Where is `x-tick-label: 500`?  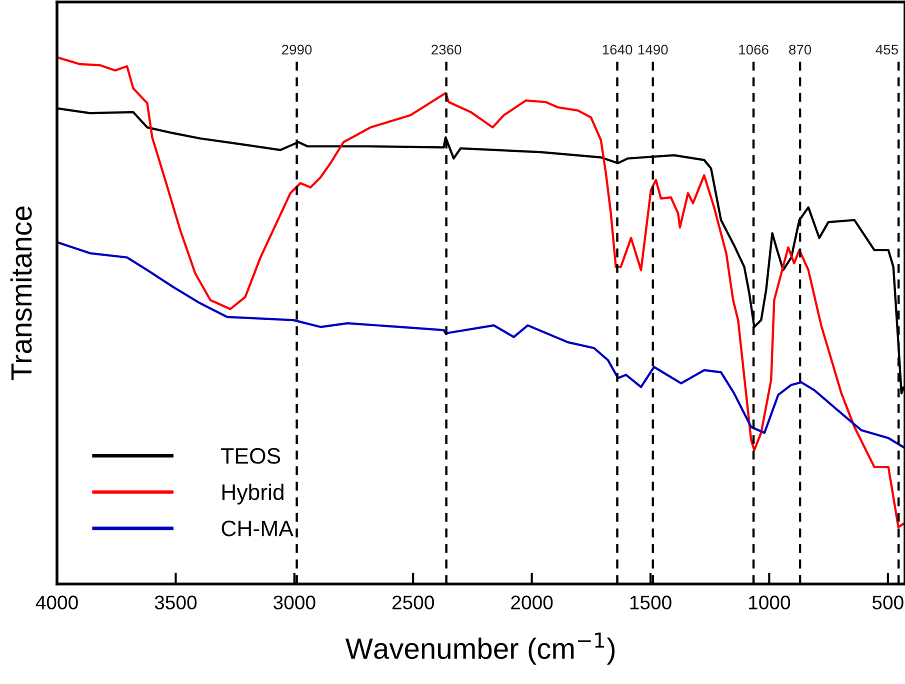 x-tick-label: 500 is located at coordinates (888, 603).